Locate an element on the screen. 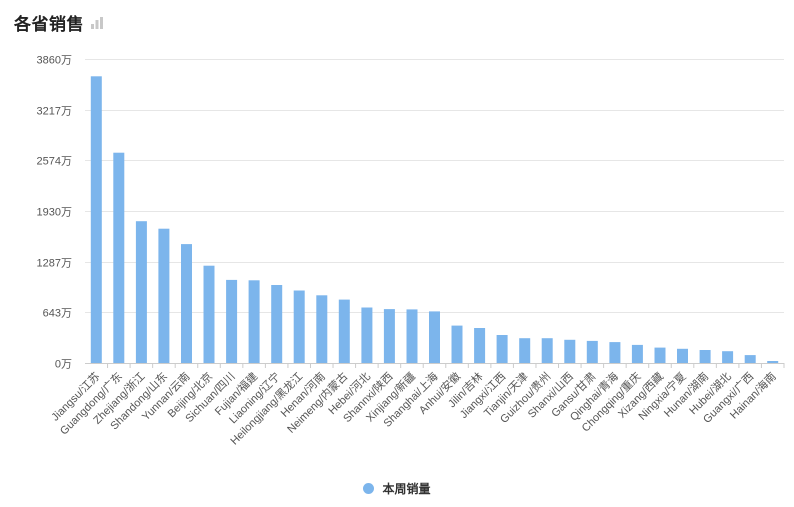  y-tick-label: 1930万 is located at coordinates (54, 213).